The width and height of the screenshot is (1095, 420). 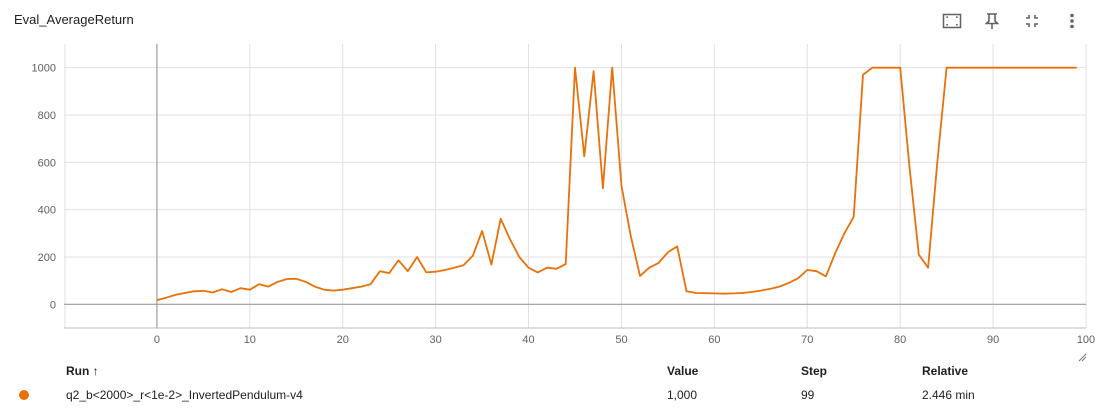 I want to click on card-toolbar, so click(x=1012, y=21).